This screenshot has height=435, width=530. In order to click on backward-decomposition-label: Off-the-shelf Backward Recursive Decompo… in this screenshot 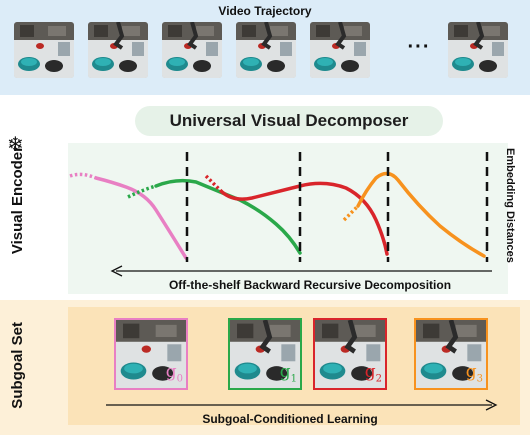, I will do `click(310, 285)`.